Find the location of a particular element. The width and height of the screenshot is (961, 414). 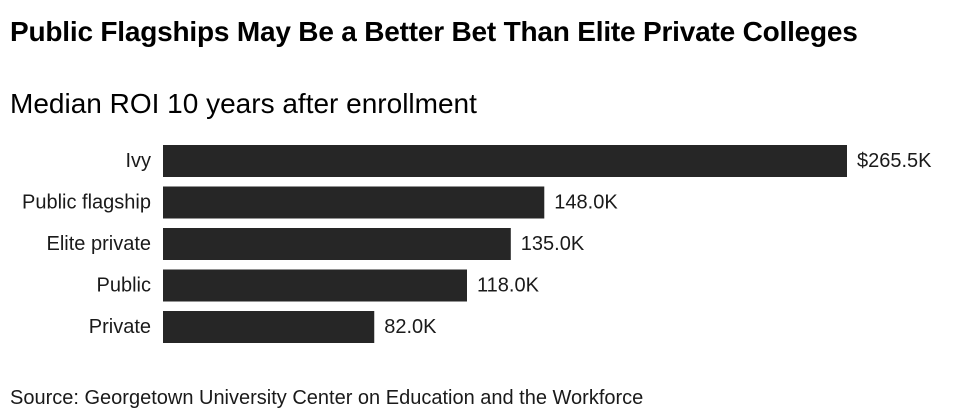

category-label-public-flagship: Public flagship is located at coordinates (86, 203).